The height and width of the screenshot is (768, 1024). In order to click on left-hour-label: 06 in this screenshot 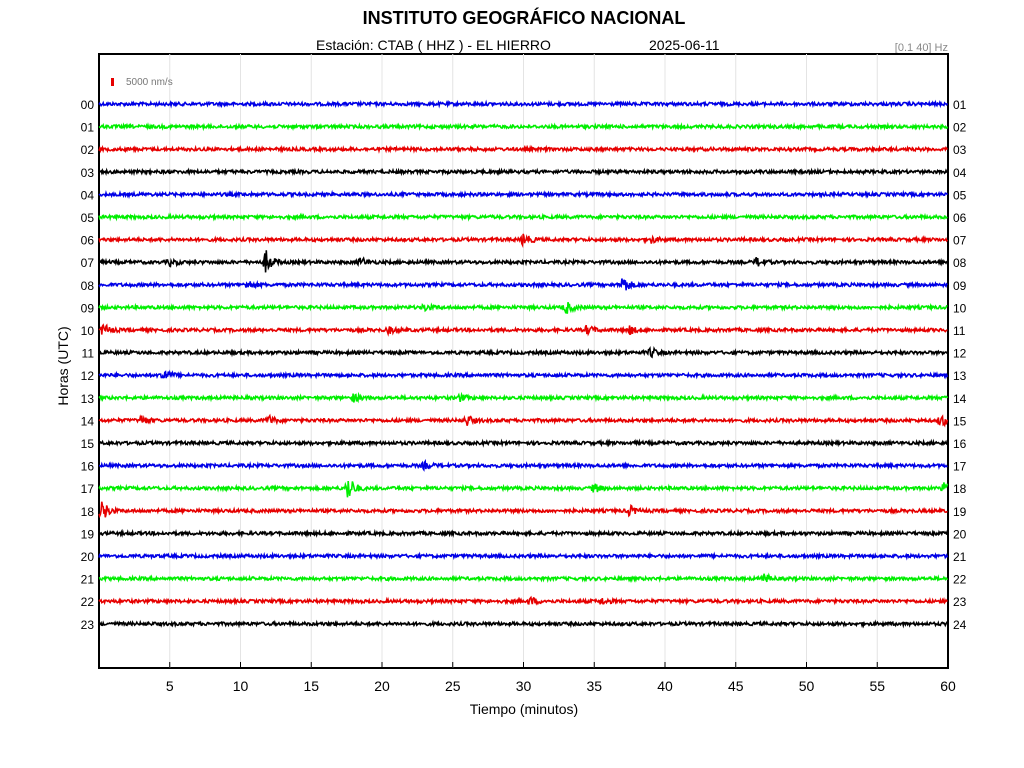, I will do `click(88, 241)`.